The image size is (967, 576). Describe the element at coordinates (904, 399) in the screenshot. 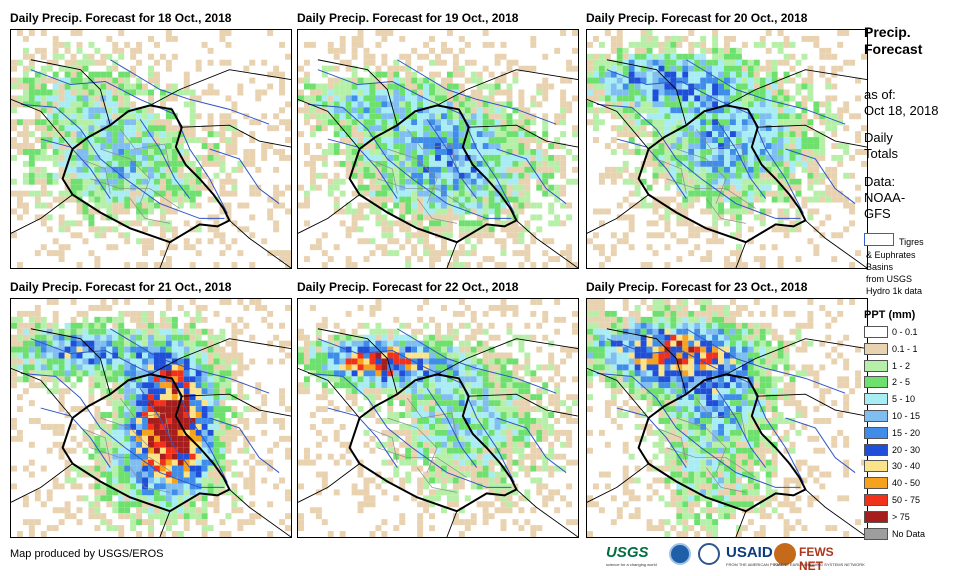

I see `legend-label: 5 - 10` at that location.